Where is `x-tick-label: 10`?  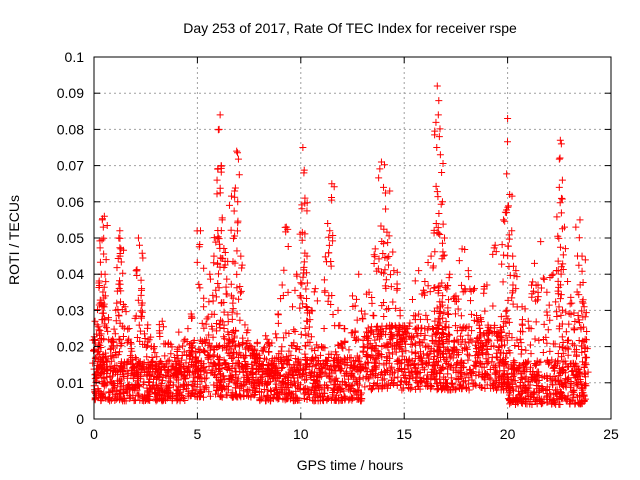 x-tick-label: 10 is located at coordinates (301, 434).